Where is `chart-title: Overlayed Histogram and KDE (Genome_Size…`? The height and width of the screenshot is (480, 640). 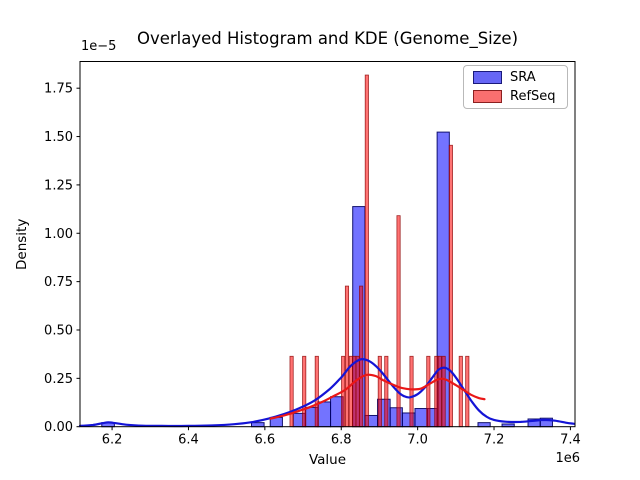
chart-title: Overlayed Histogram and KDE (Genome_Size… is located at coordinates (327, 38).